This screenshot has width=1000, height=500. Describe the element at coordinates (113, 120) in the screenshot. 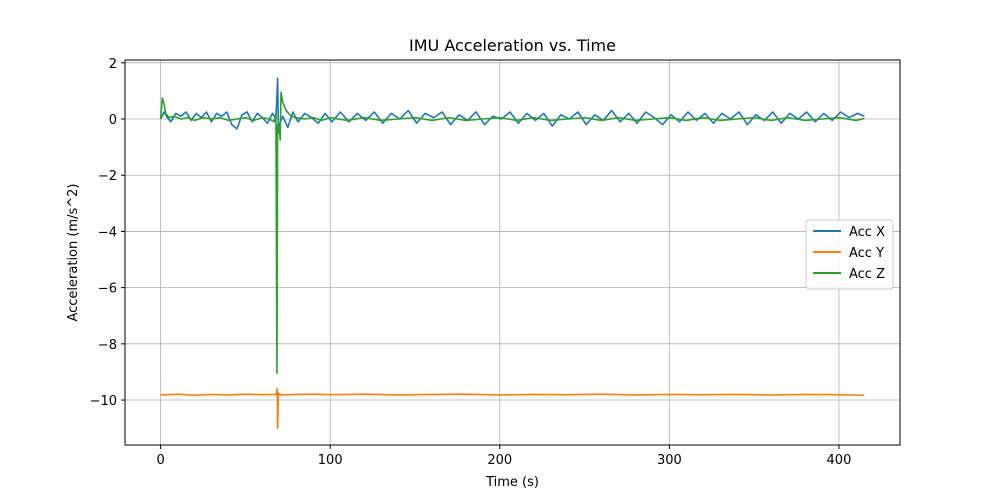

I see `y-tick-label: 0` at that location.